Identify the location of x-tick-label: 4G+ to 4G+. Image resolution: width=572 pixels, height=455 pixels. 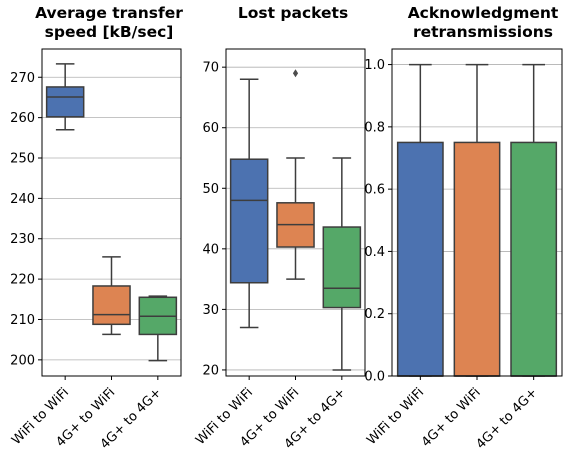
(506, 418).